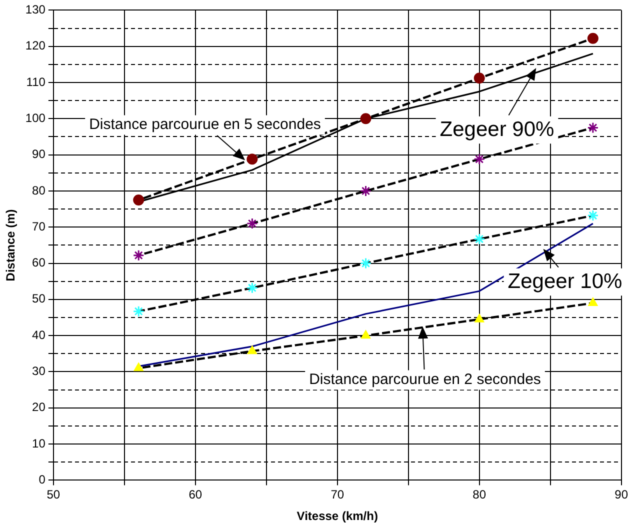 The height and width of the screenshot is (528, 631). What do you see at coordinates (39, 154) in the screenshot?
I see `y-tick-label: 90` at bounding box center [39, 154].